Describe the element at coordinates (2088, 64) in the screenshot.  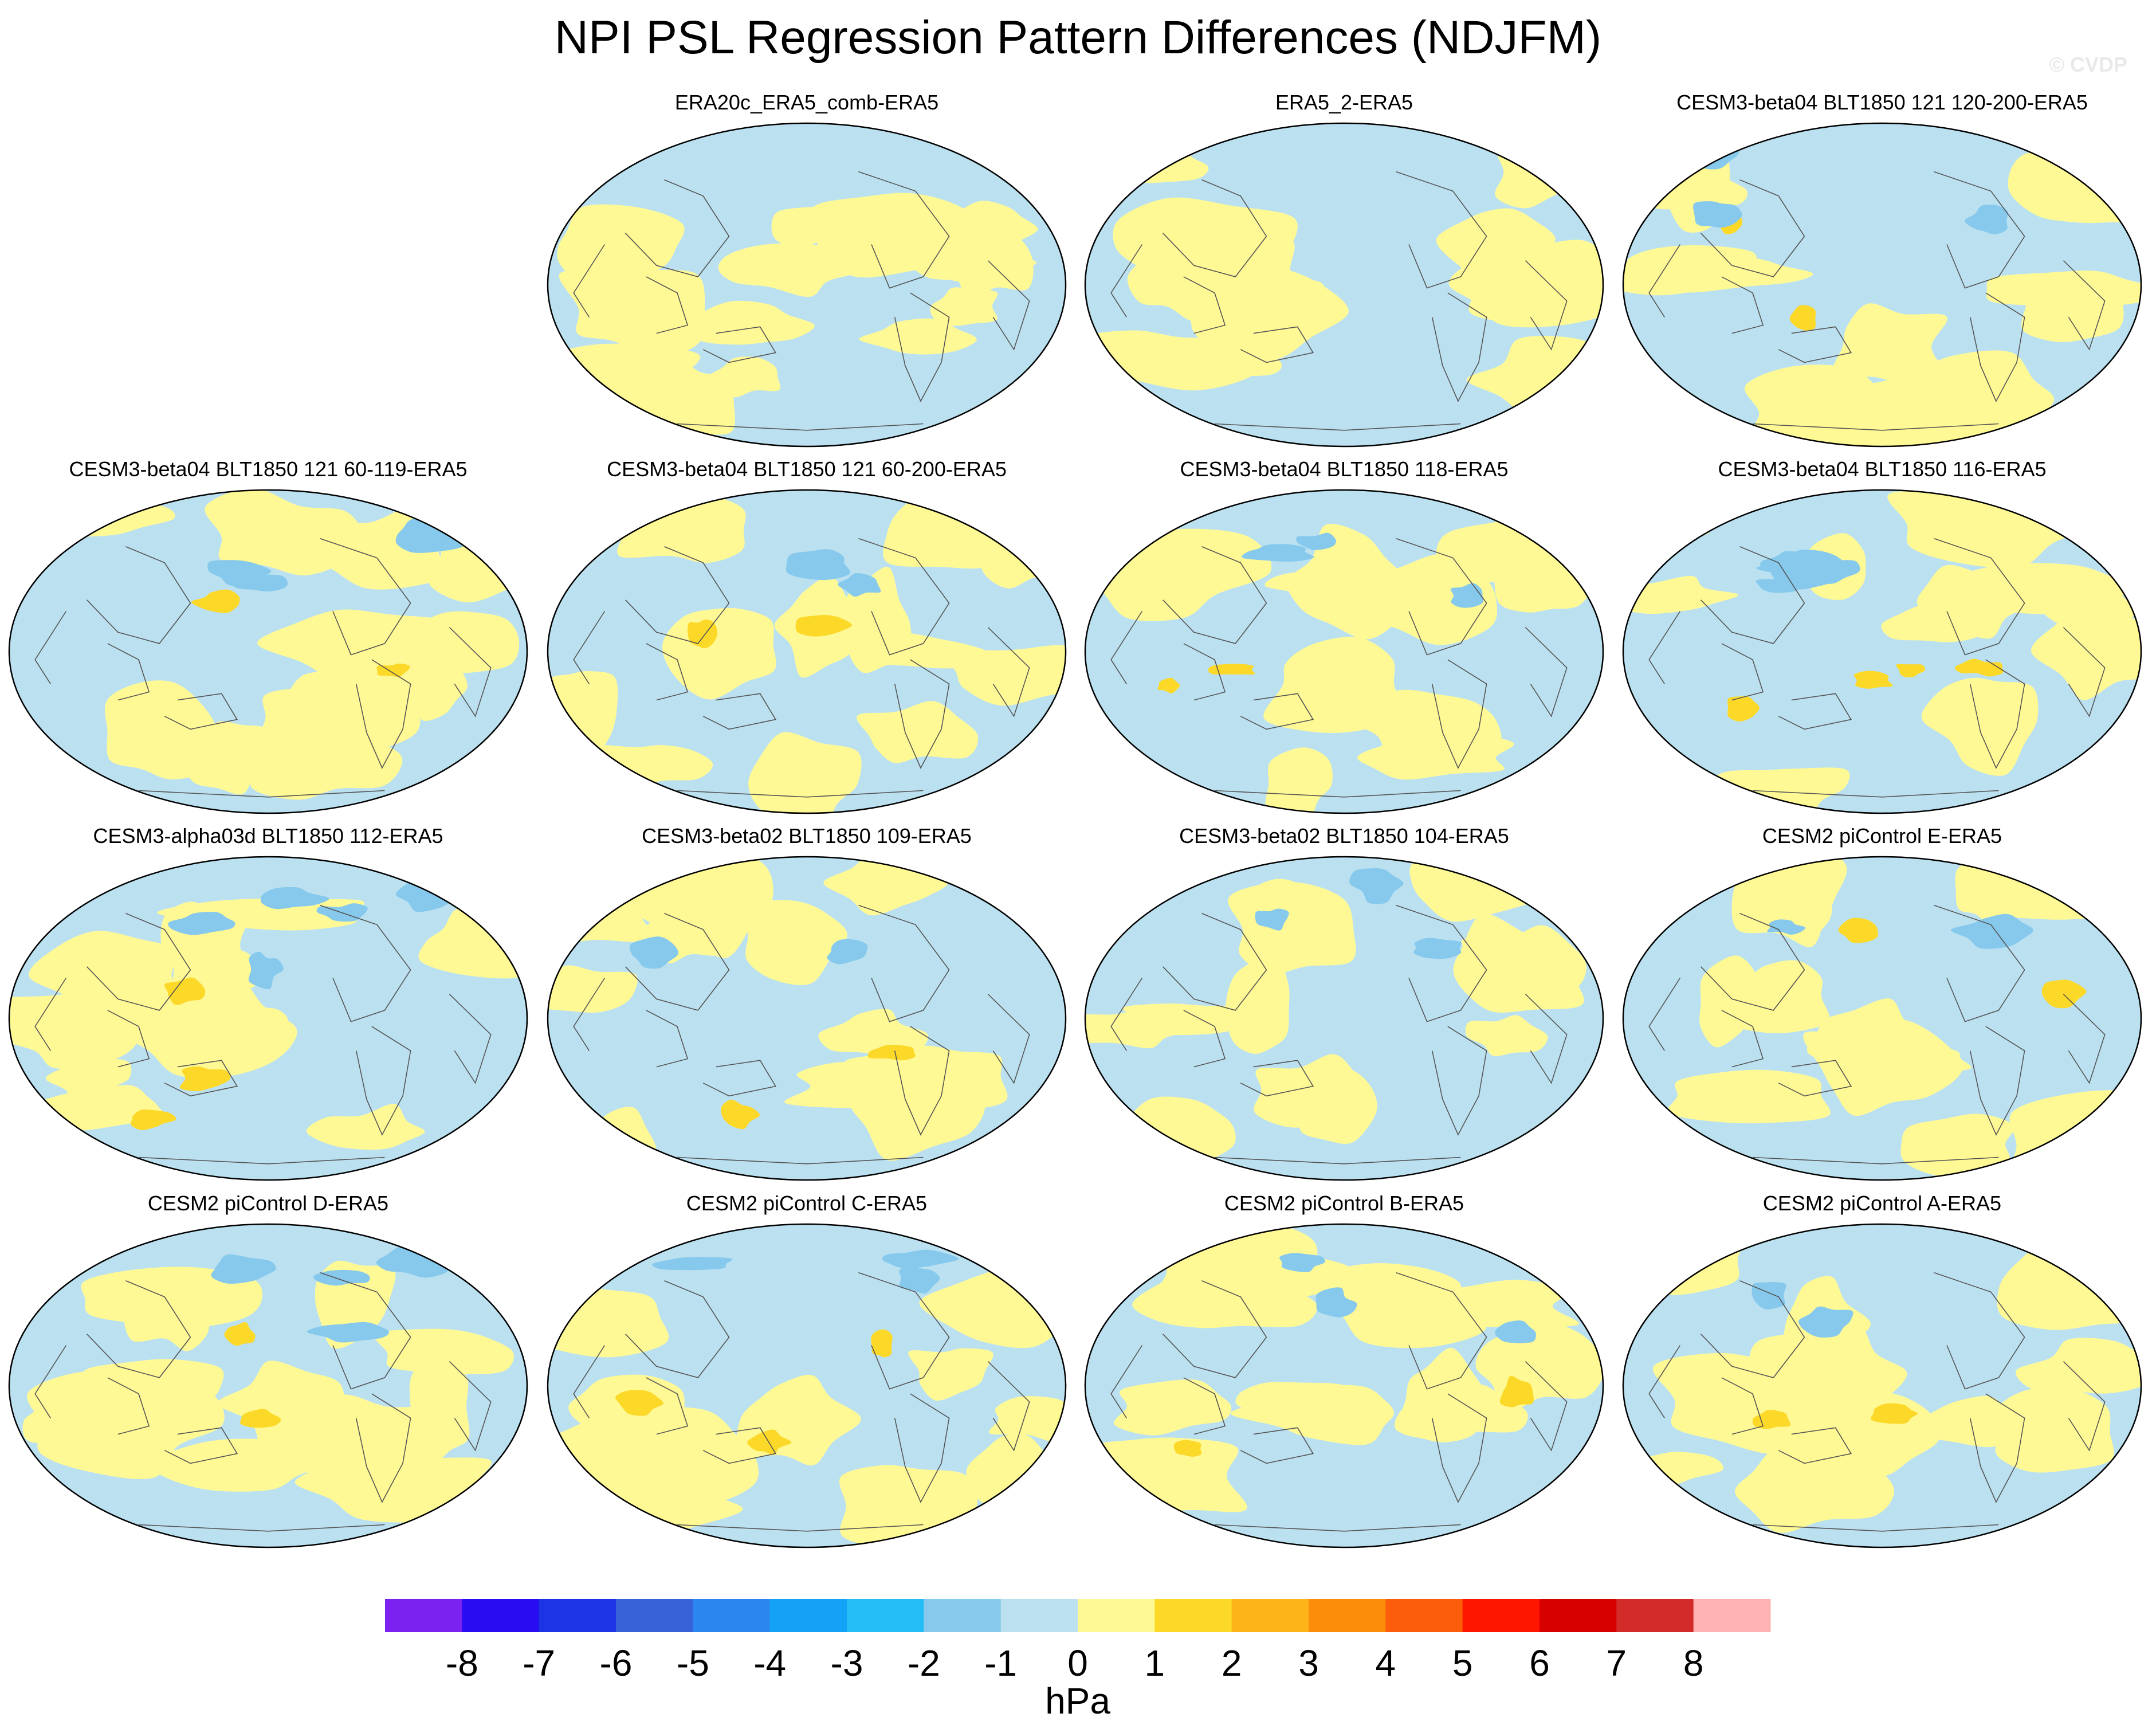
I see `watermark: © CVDP` at that location.